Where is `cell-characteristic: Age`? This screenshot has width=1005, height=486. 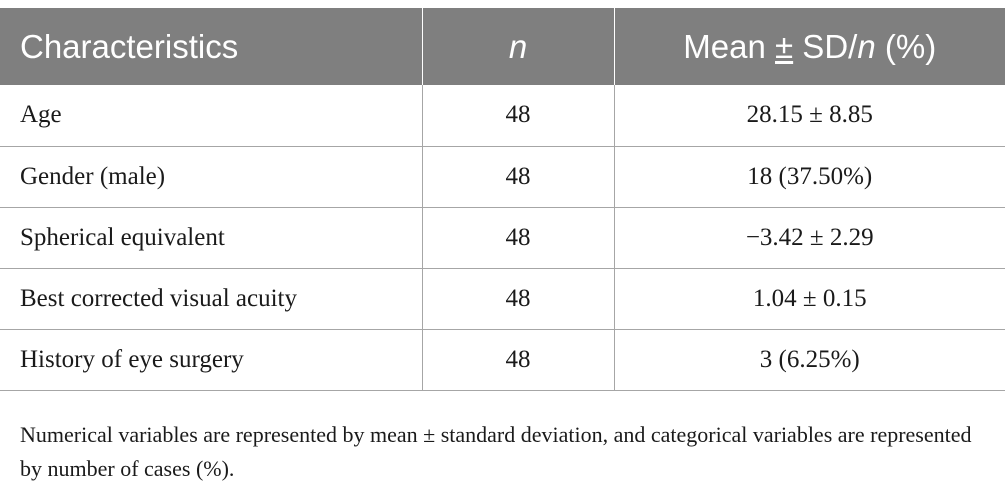 cell-characteristic: Age is located at coordinates (41, 115).